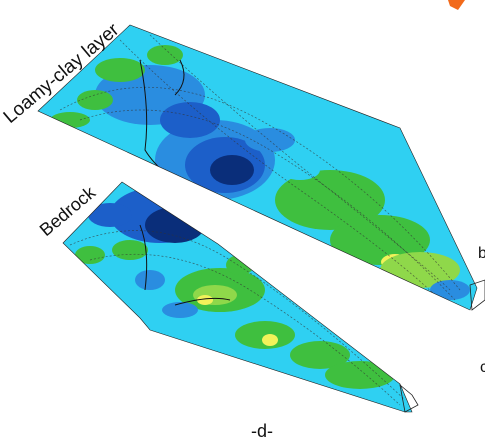  What do you see at coordinates (456, 5) in the screenshot?
I see `orange-corner-fragment` at bounding box center [456, 5].